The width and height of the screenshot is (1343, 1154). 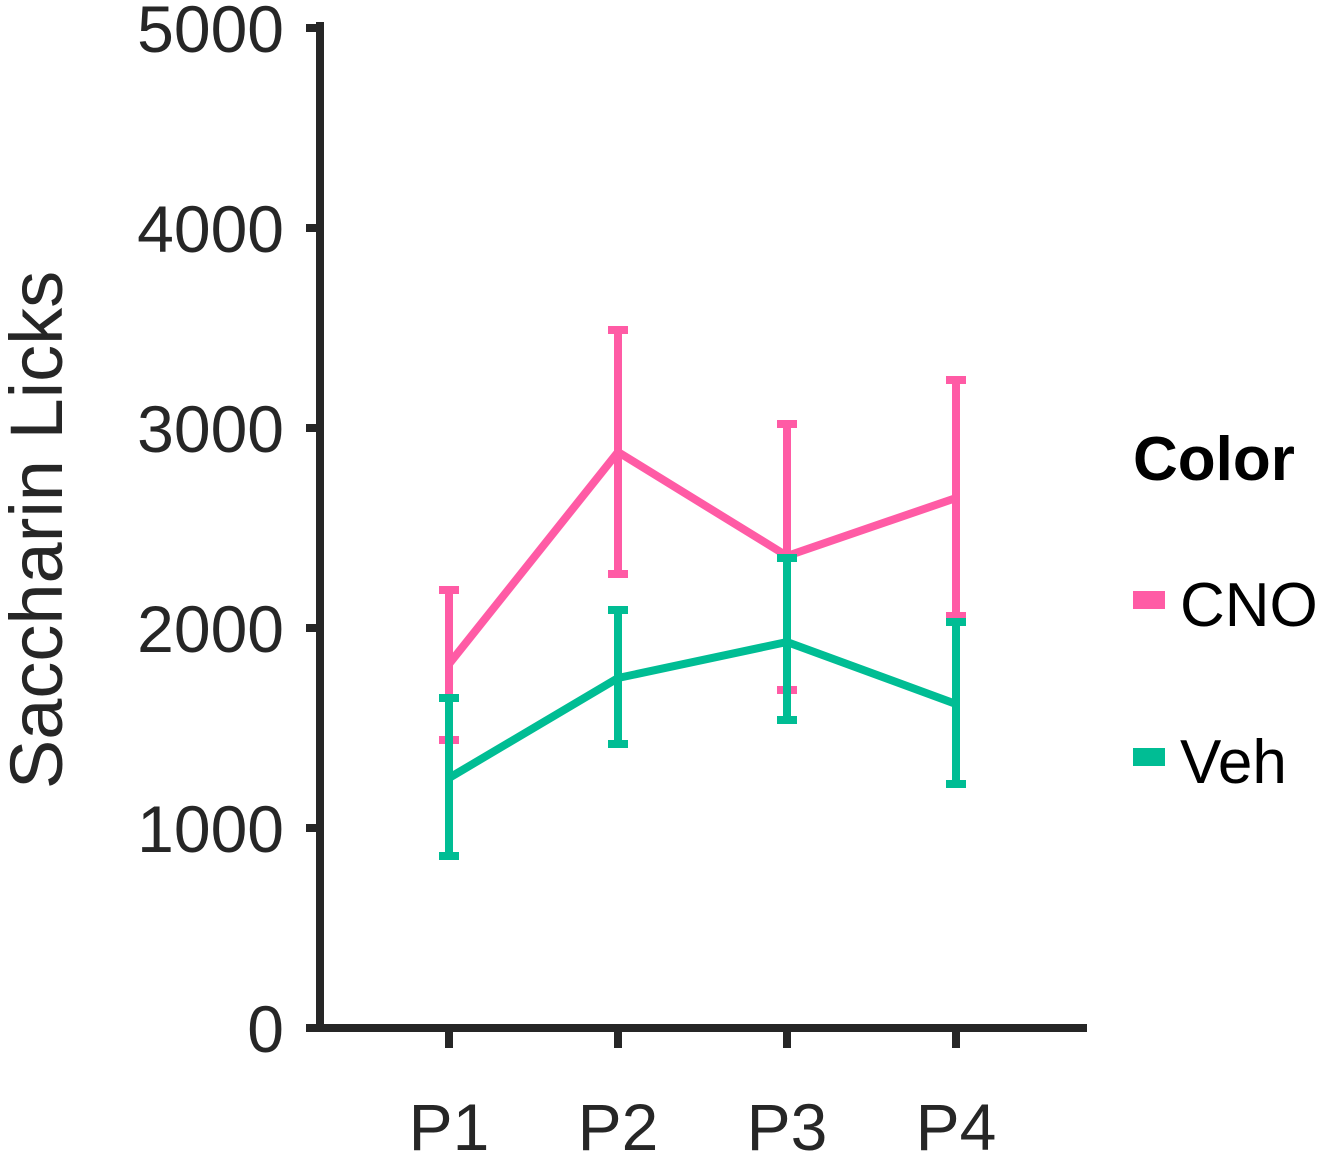 I want to click on legend-title: Color, so click(x=1214, y=459).